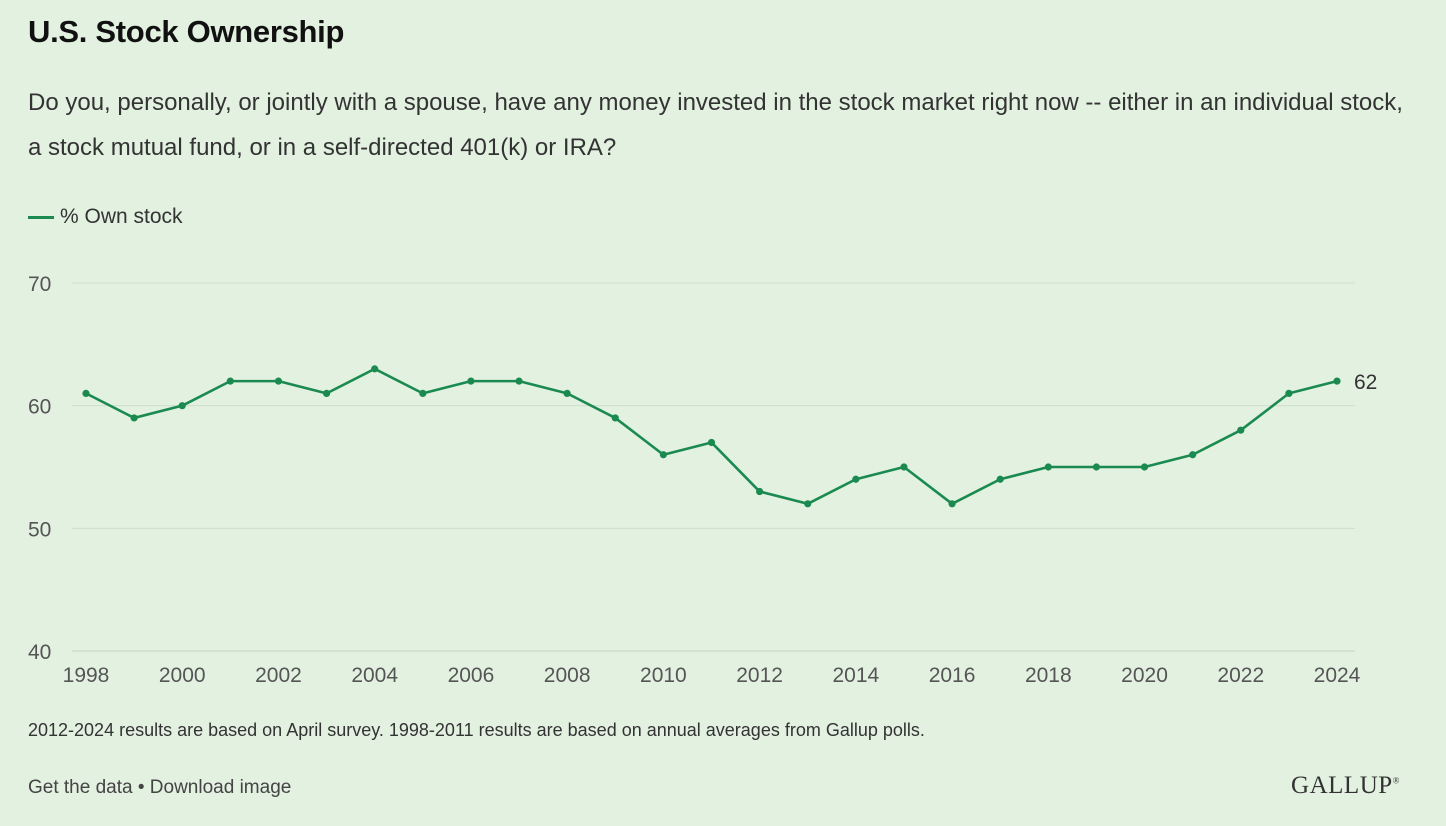 Image resolution: width=1446 pixels, height=826 pixels. Describe the element at coordinates (220, 787) in the screenshot. I see `download-image-link: Download image` at that location.